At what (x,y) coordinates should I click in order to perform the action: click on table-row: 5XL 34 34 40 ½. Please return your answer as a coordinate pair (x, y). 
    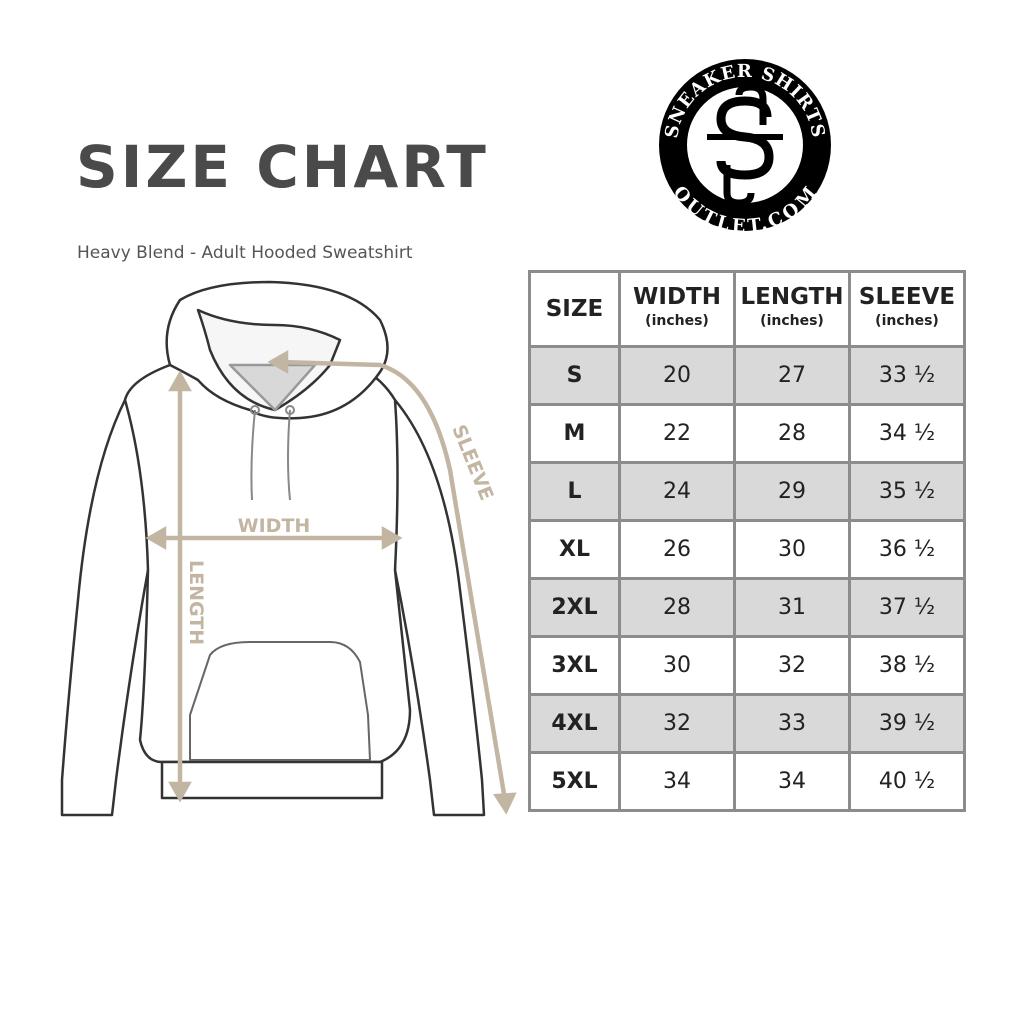
    Looking at the image, I should click on (747, 781).